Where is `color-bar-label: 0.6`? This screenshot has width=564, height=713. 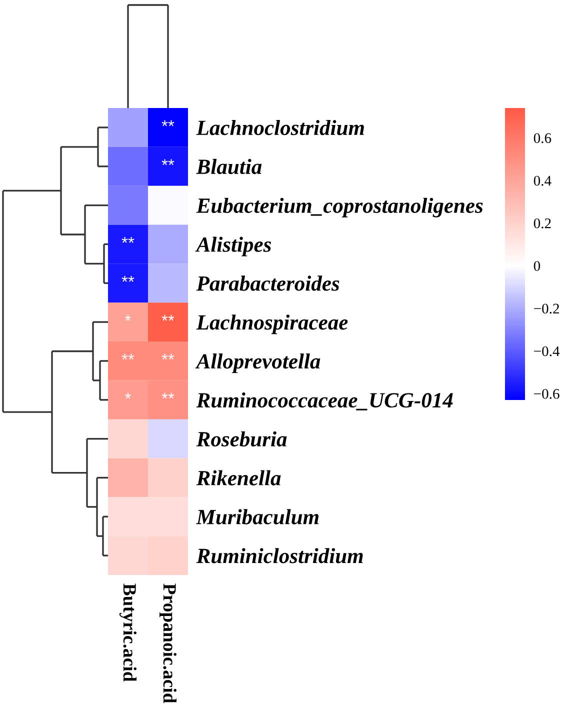 color-bar-label: 0.6 is located at coordinates (543, 138).